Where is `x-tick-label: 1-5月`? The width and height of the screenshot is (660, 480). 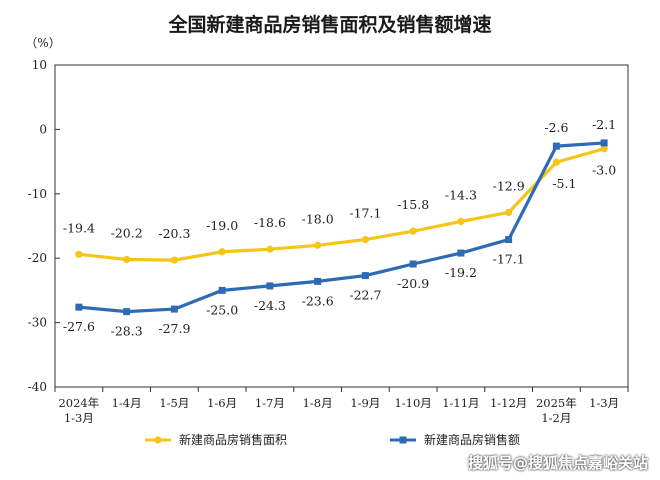 x-tick-label: 1-5月 is located at coordinates (174, 403).